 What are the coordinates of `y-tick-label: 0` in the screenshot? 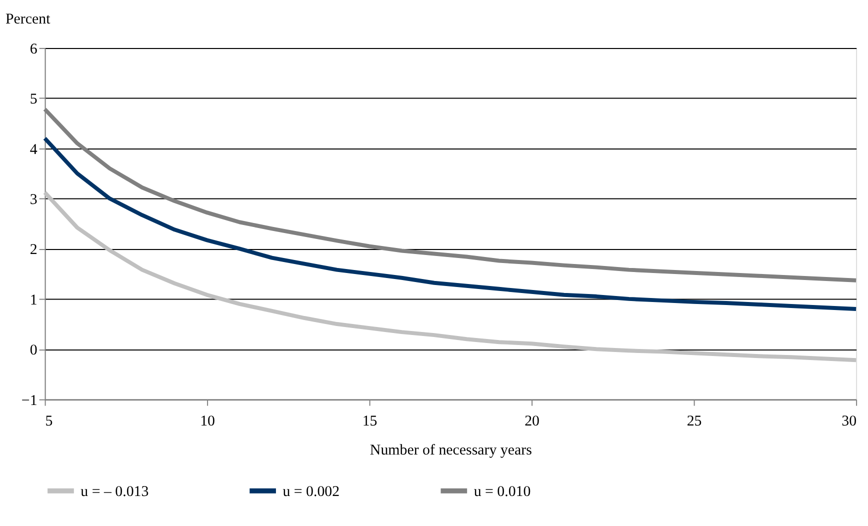 It's located at (34, 350).